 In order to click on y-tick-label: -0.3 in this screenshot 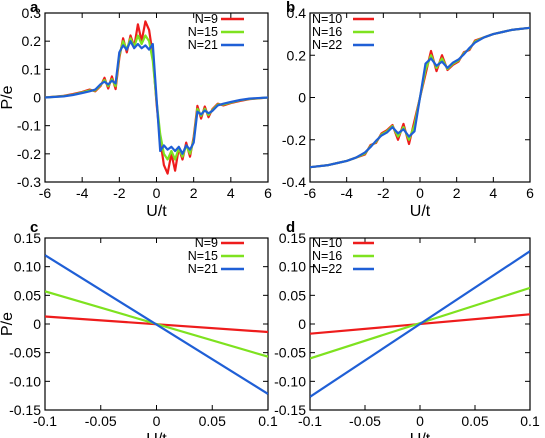, I will do `click(29, 182)`.